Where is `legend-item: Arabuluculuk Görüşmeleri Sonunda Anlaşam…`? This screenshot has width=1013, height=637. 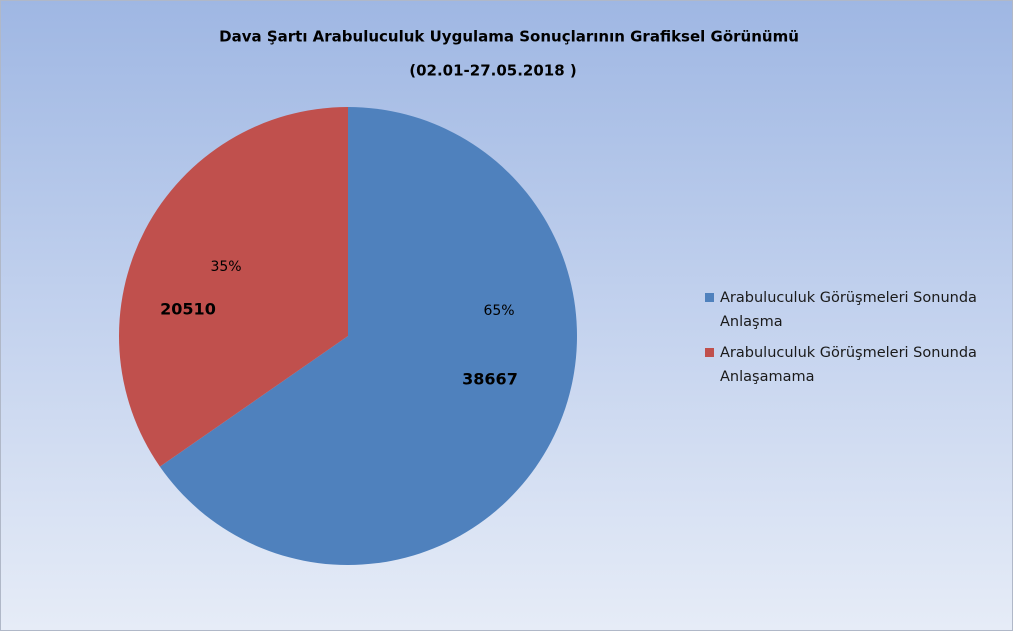
legend-item: Arabuluculuk Görüşmeleri Sonunda Anlaşam… is located at coordinates (855, 365).